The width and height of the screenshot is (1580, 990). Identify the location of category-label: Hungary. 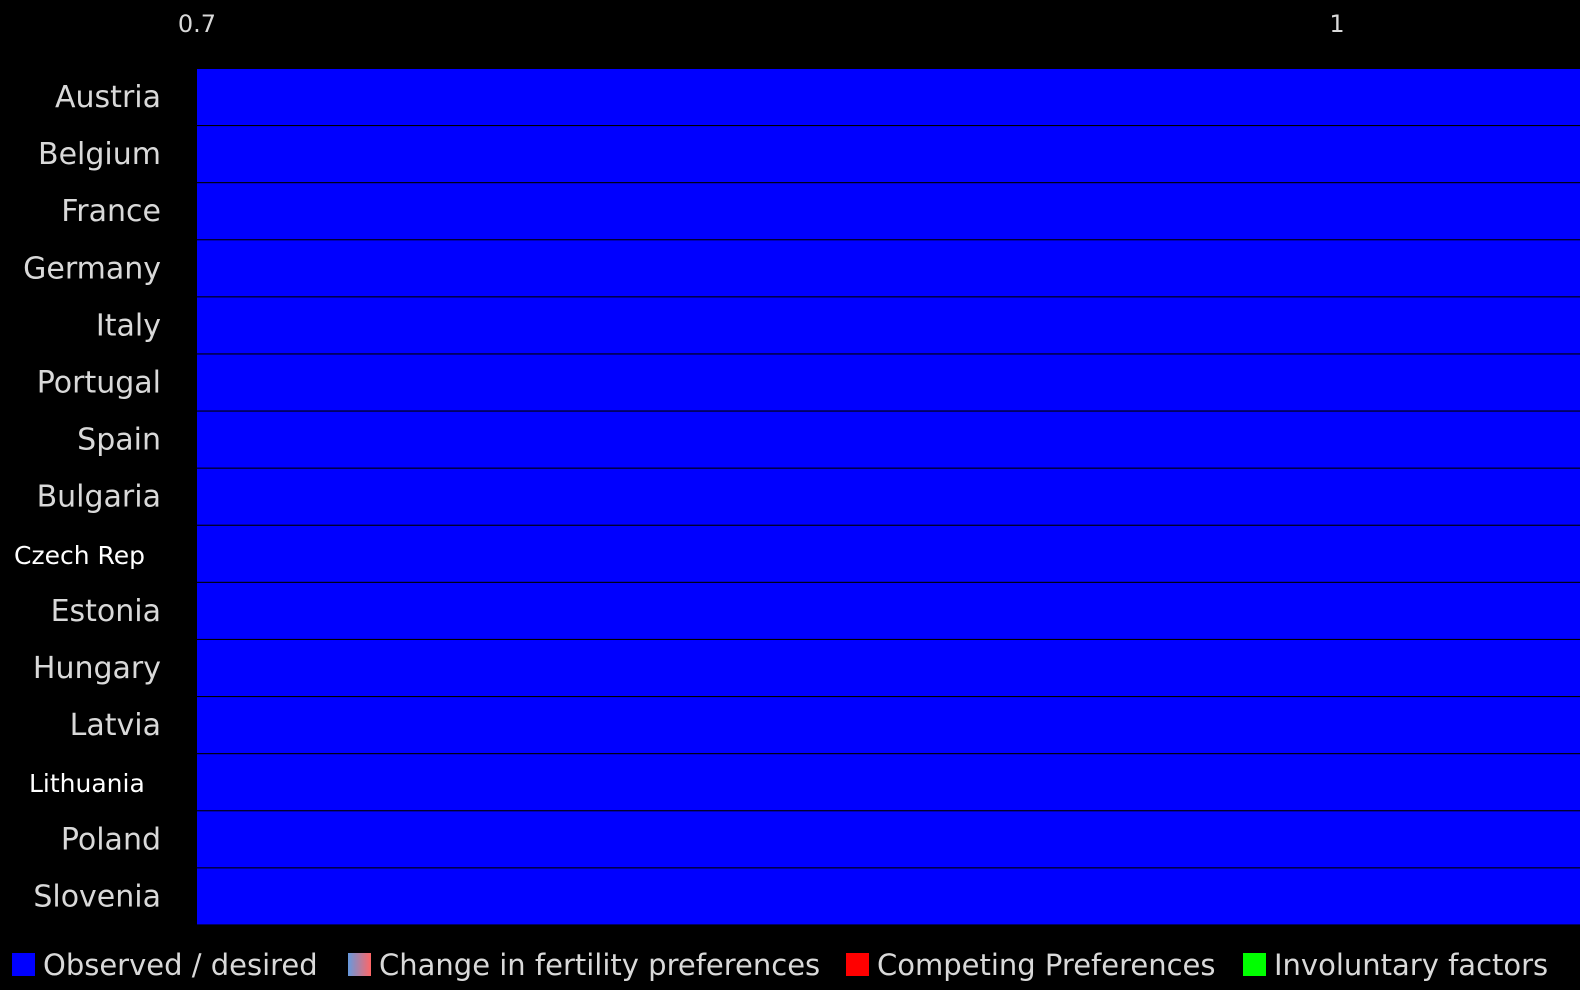
(97, 668).